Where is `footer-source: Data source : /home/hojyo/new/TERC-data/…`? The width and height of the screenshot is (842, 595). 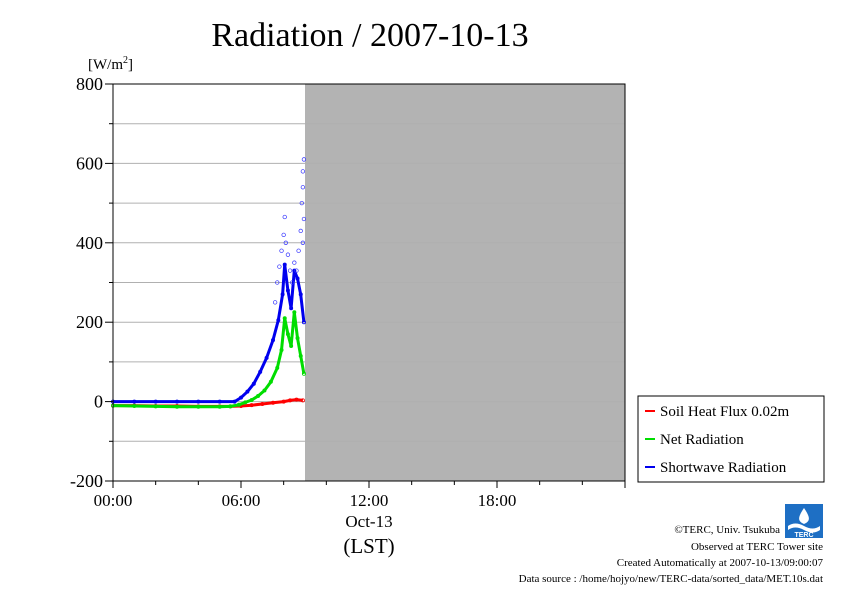 footer-source: Data source : /home/hojyo/new/TERC-data/… is located at coordinates (671, 579).